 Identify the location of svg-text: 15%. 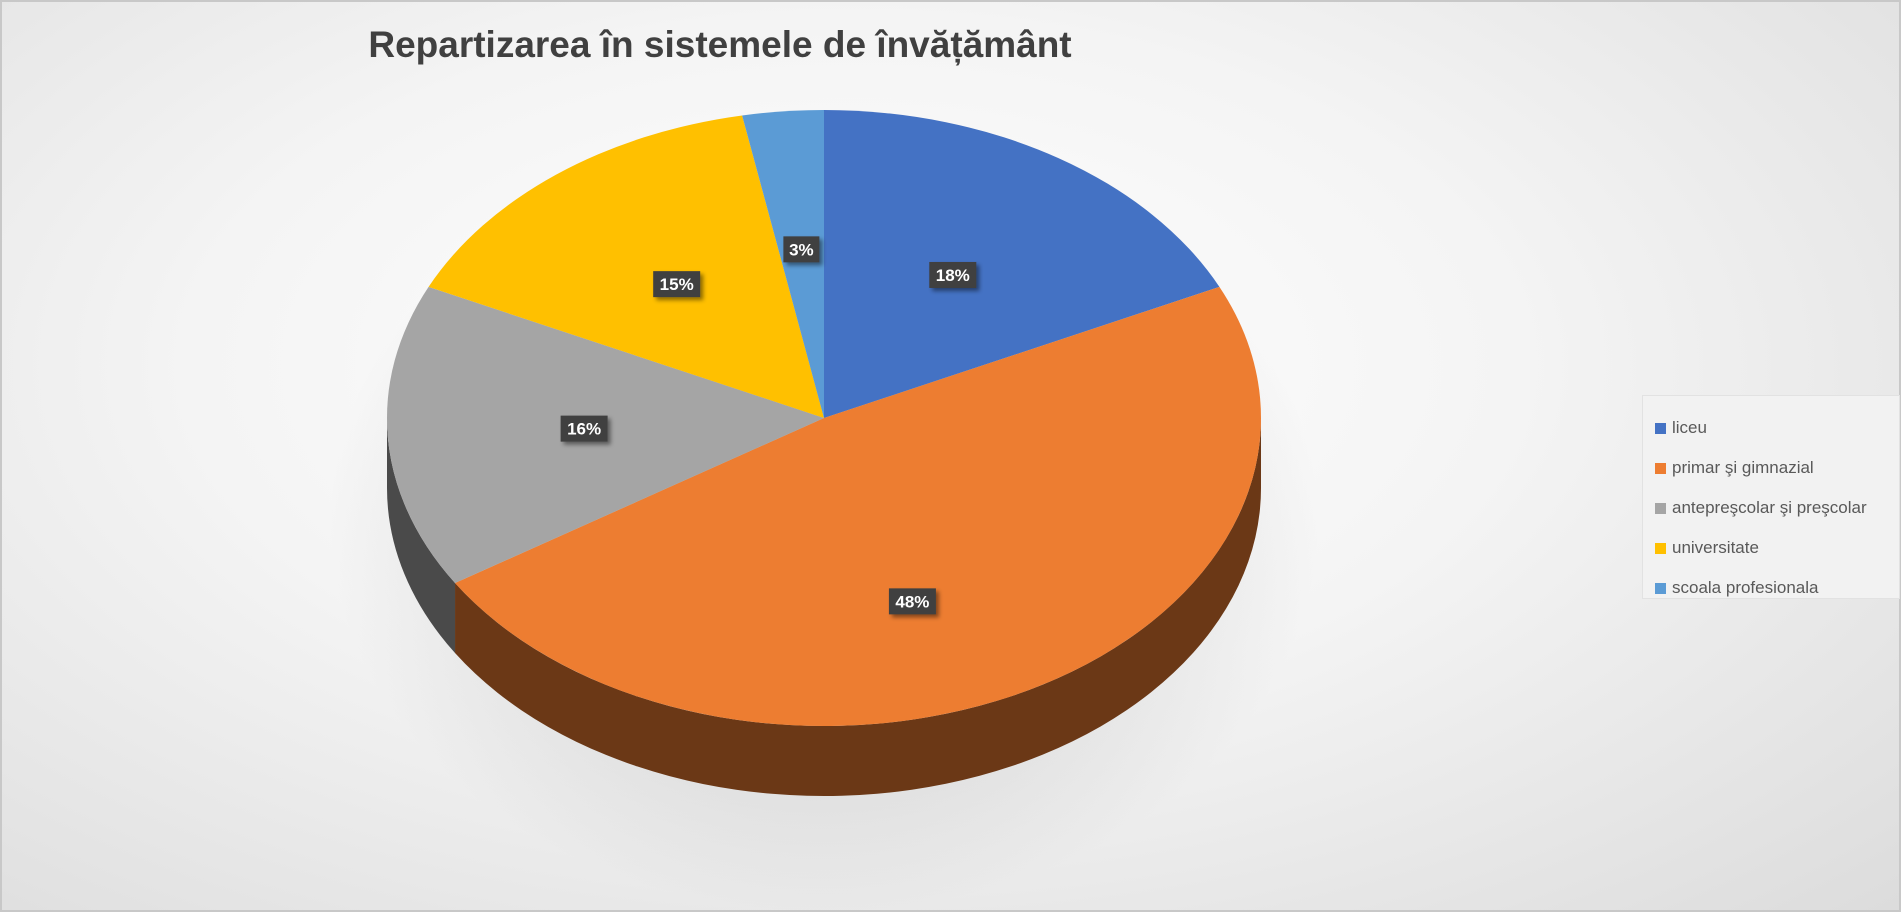
(677, 284).